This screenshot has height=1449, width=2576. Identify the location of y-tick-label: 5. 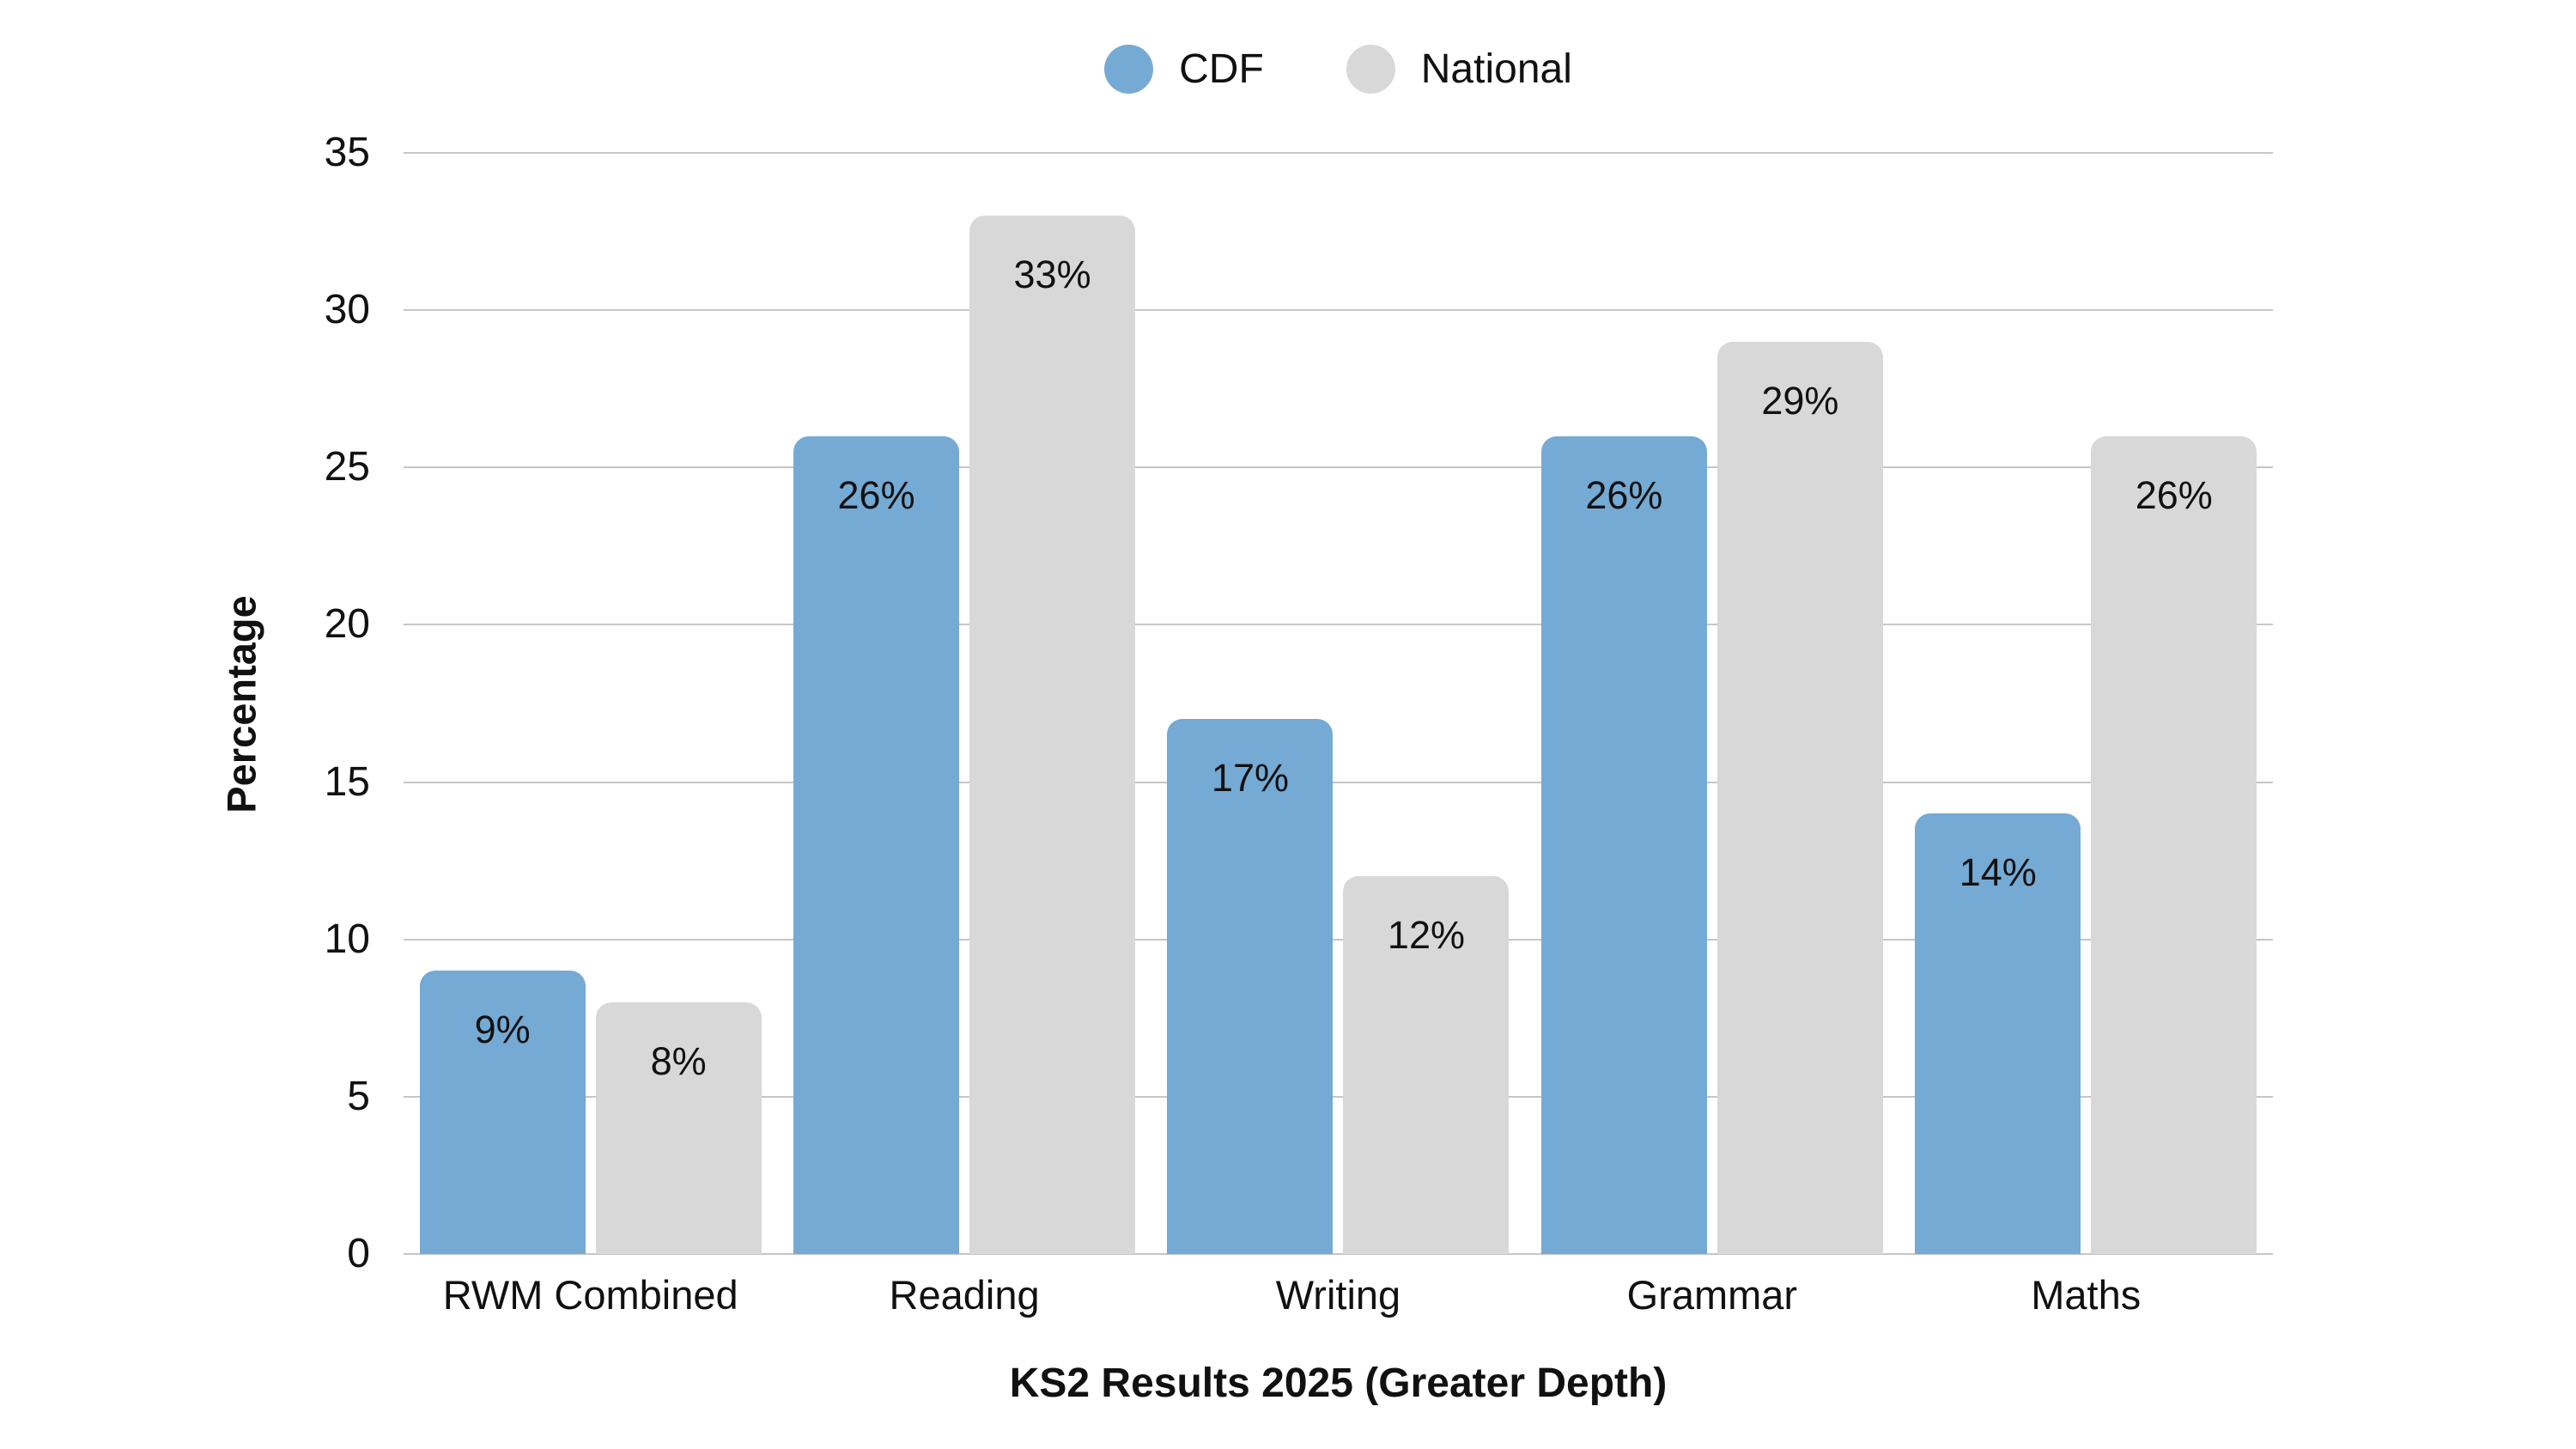
(358, 1096).